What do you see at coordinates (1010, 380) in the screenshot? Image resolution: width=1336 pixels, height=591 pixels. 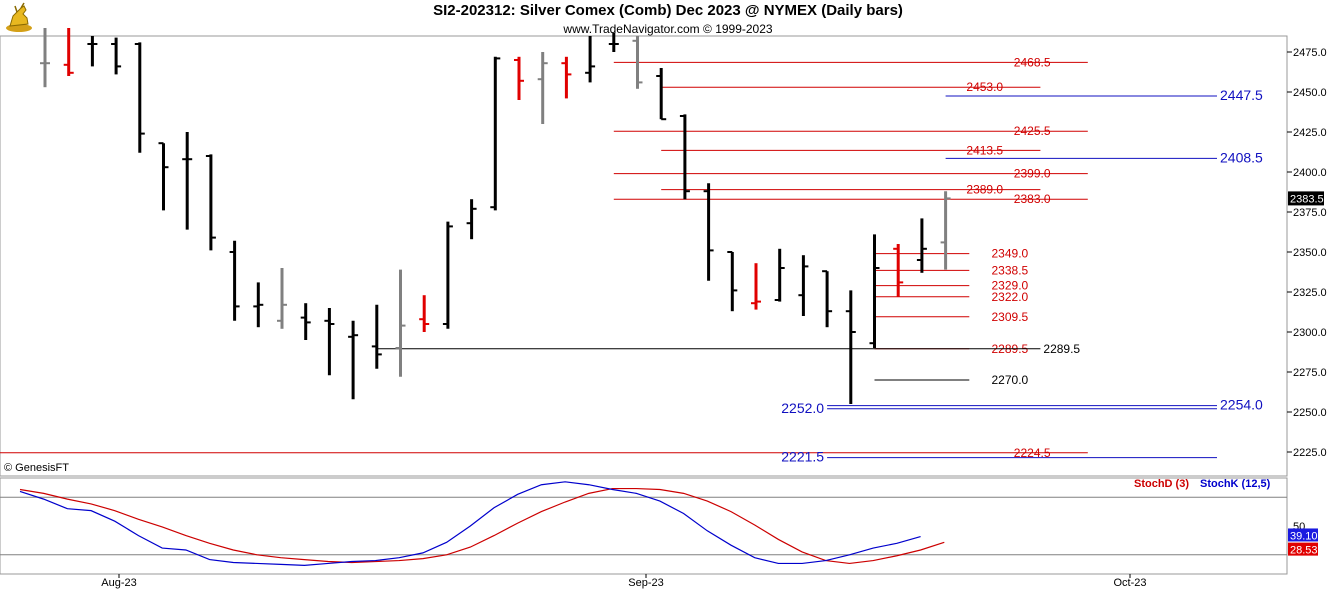 I see `price-level-label: 2270.0` at bounding box center [1010, 380].